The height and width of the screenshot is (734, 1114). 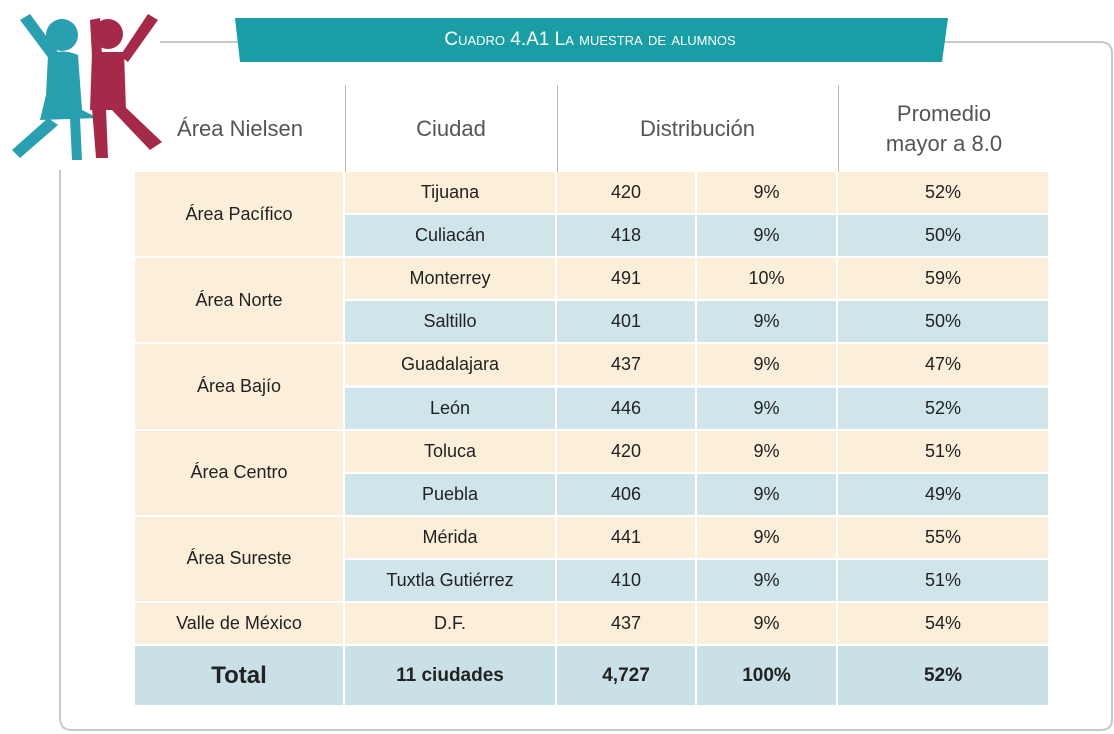 I want to click on area-cell: Área Pacífico, so click(x=240, y=215).